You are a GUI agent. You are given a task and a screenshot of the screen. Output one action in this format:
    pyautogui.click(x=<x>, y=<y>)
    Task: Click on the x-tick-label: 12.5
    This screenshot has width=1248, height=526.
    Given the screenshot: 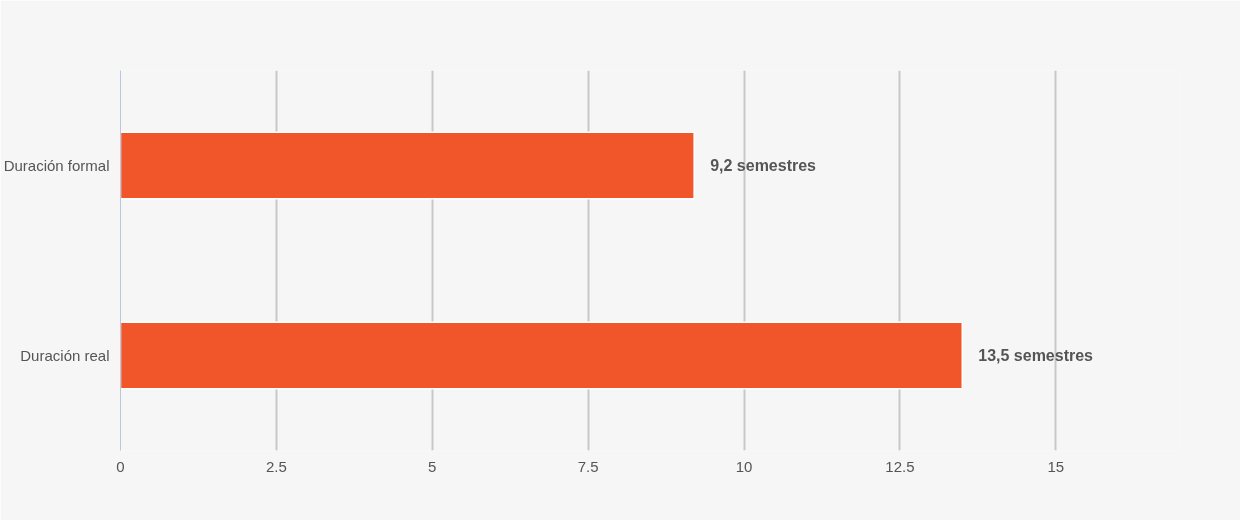 What is the action you would take?
    pyautogui.click(x=900, y=466)
    